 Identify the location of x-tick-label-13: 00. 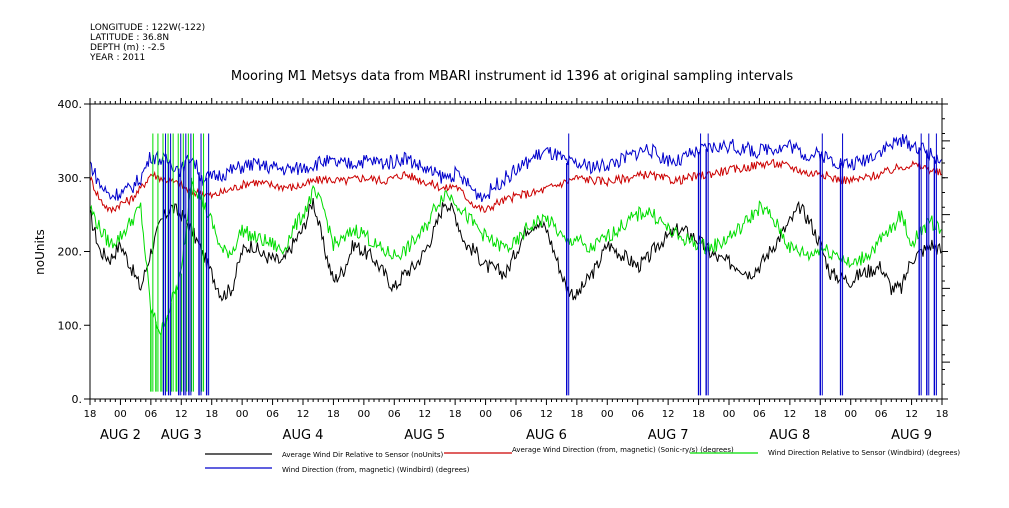
(485, 414).